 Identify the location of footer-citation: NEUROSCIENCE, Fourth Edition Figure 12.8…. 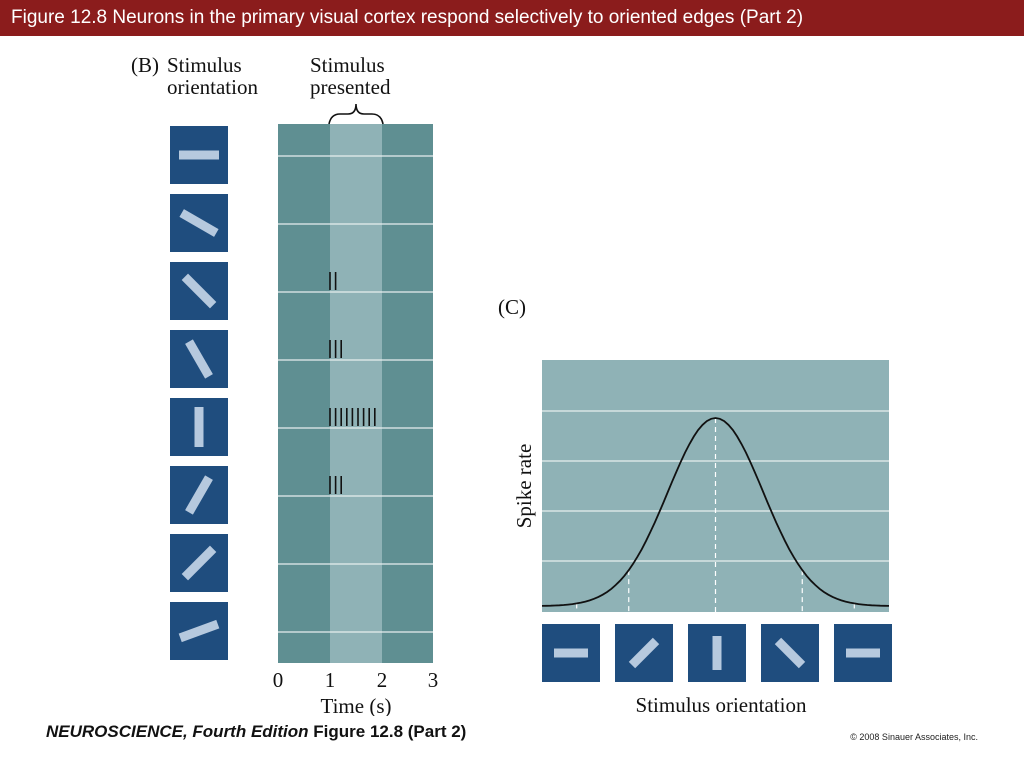
(256, 732).